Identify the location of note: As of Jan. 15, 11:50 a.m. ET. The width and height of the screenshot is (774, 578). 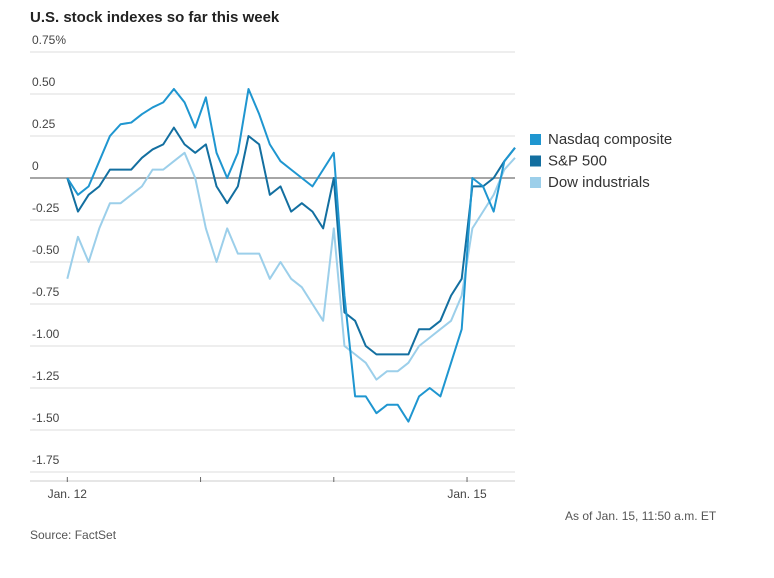
(641, 516).